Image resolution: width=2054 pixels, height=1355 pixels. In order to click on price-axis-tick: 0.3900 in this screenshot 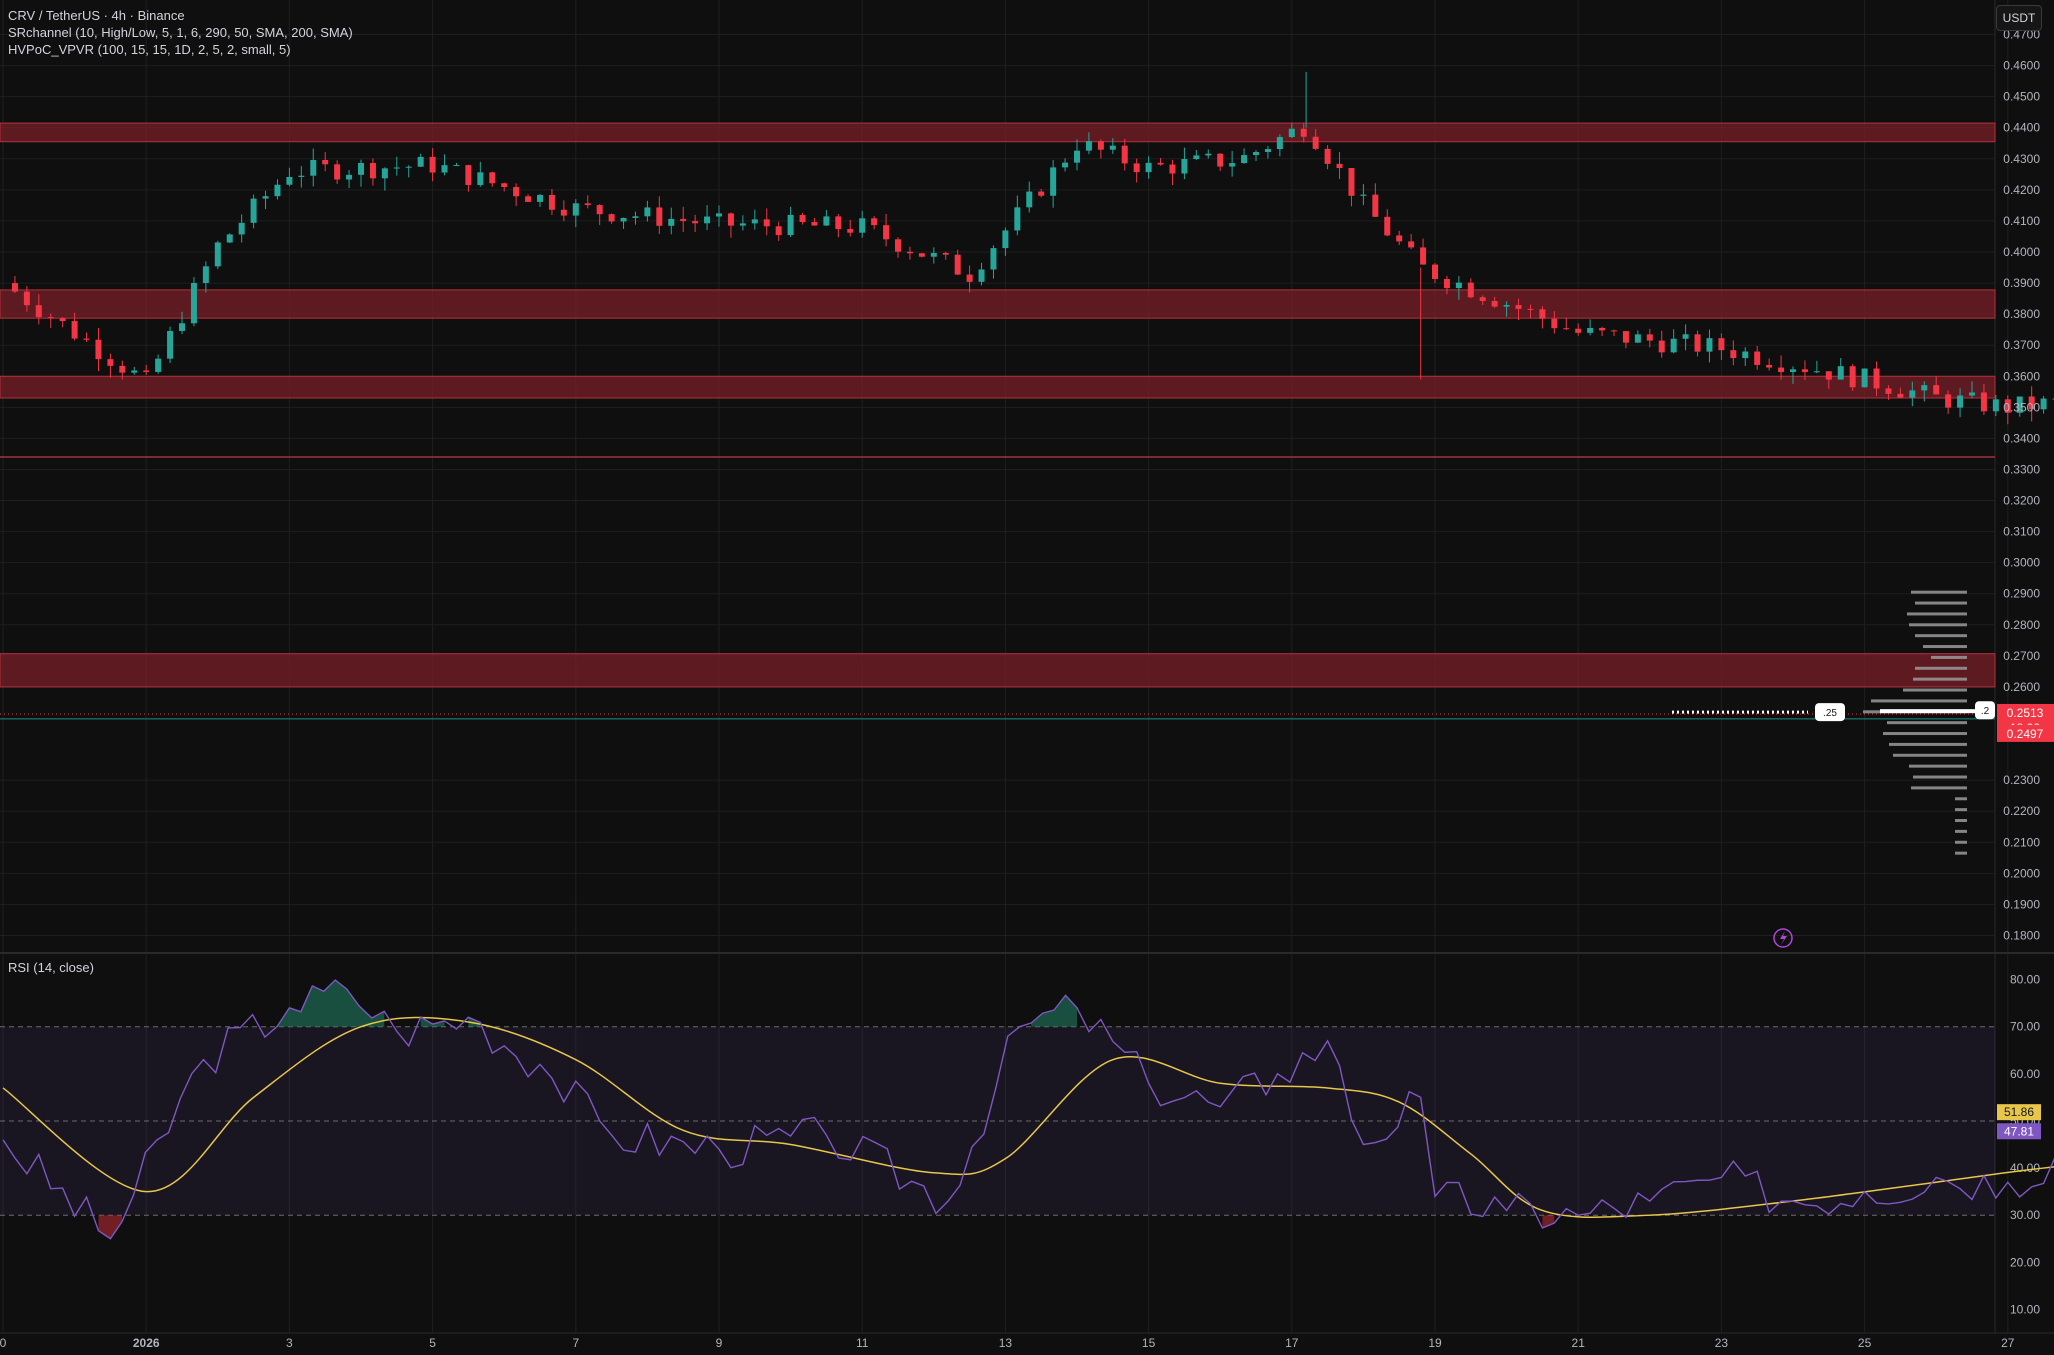, I will do `click(2021, 283)`.